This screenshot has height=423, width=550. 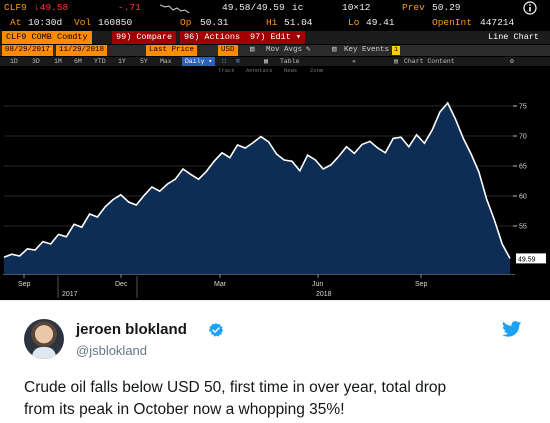 What do you see at coordinates (172, 50) in the screenshot?
I see `field-selector: Last Price` at bounding box center [172, 50].